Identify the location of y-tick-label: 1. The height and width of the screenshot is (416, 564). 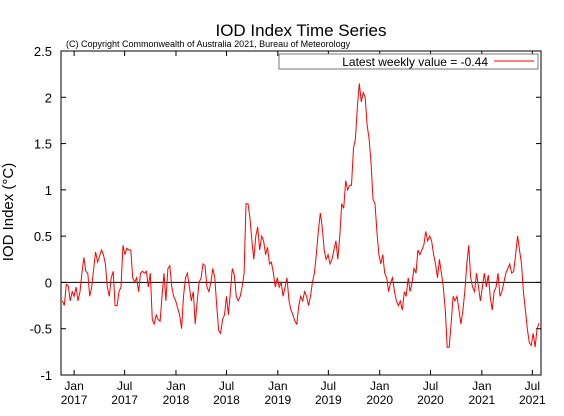
(48, 190).